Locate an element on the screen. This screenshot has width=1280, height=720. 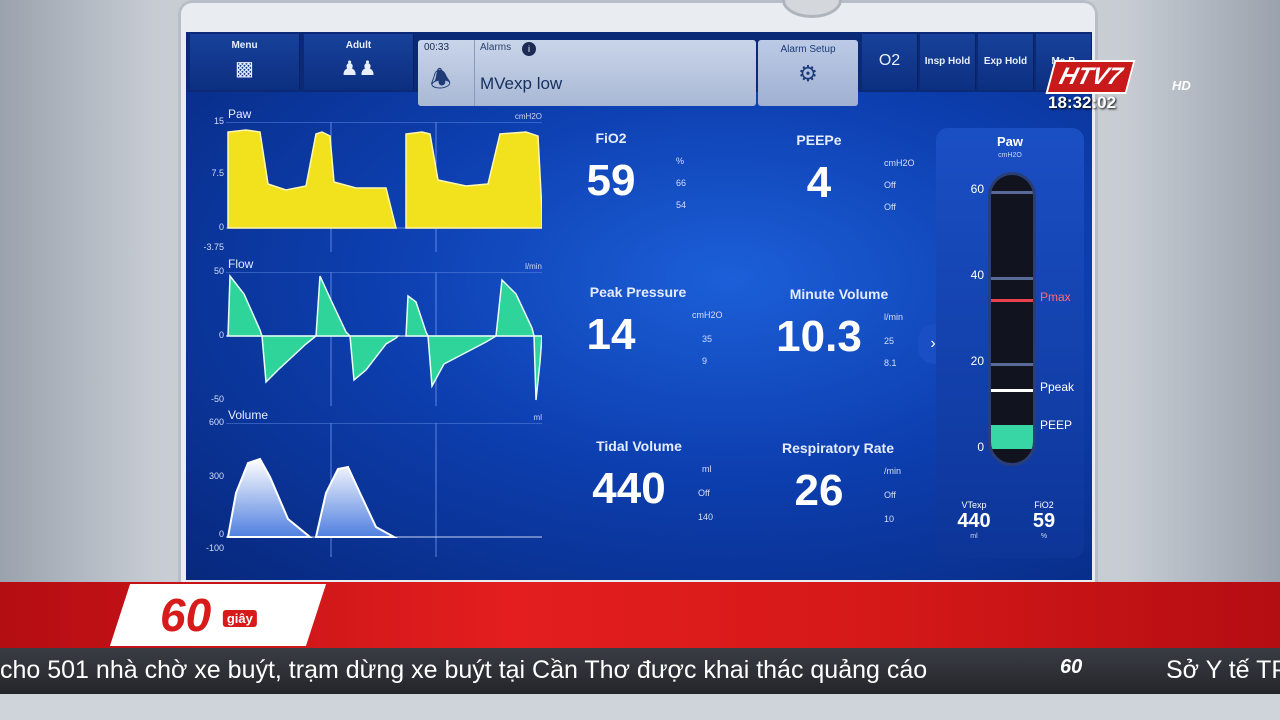
peak-pressure-high-limit: 35 is located at coordinates (707, 339).